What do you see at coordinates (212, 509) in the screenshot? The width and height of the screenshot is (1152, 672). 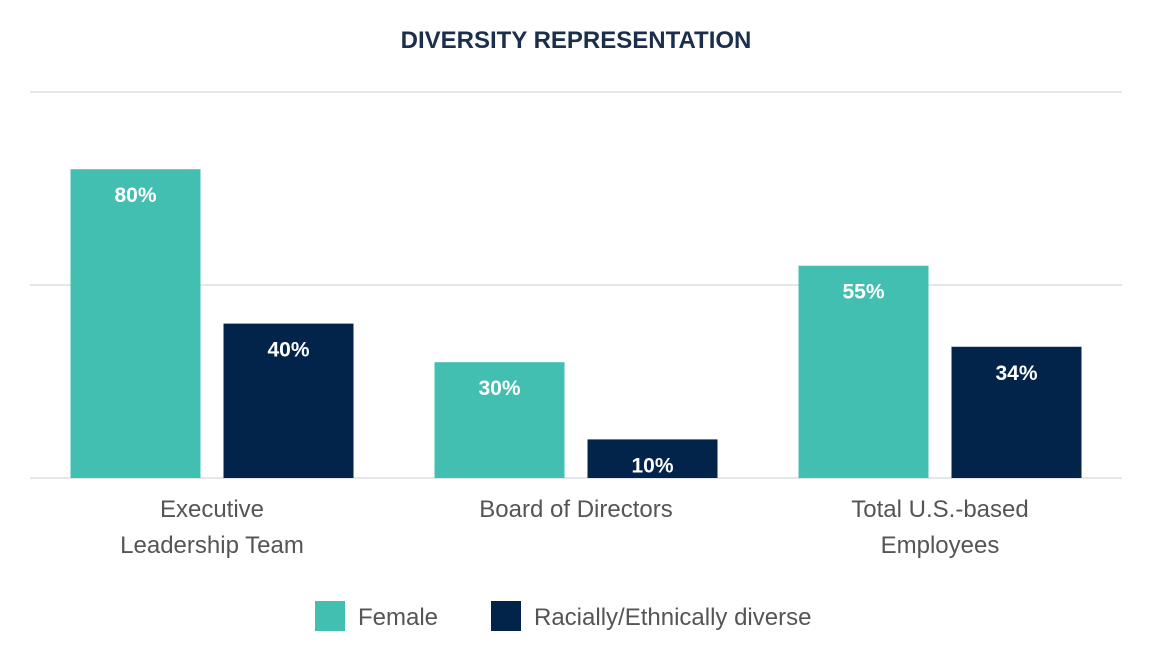 I see `category-label-0-line-0: Executive` at bounding box center [212, 509].